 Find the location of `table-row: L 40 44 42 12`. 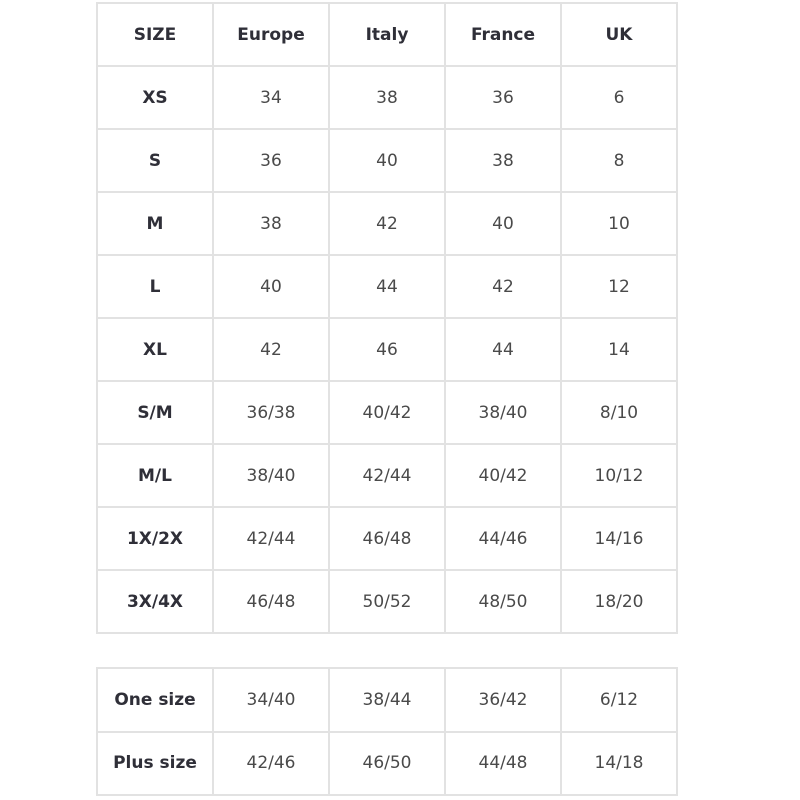

table-row: L 40 44 42 12 is located at coordinates (387, 286).